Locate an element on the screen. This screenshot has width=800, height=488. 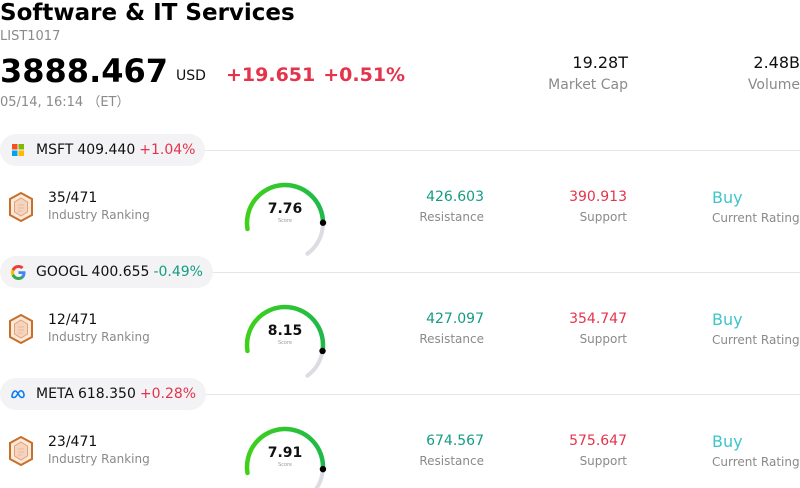
volume-label: Volume is located at coordinates (773, 85).